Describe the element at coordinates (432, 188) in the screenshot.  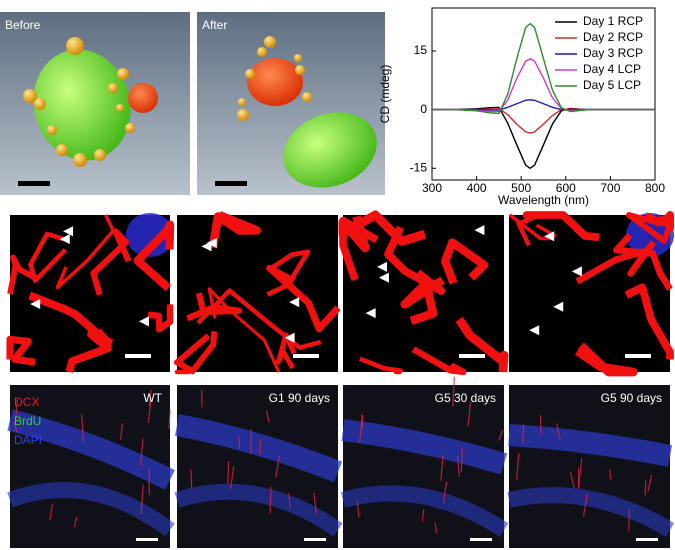
I see `x-tick-label: 300` at that location.